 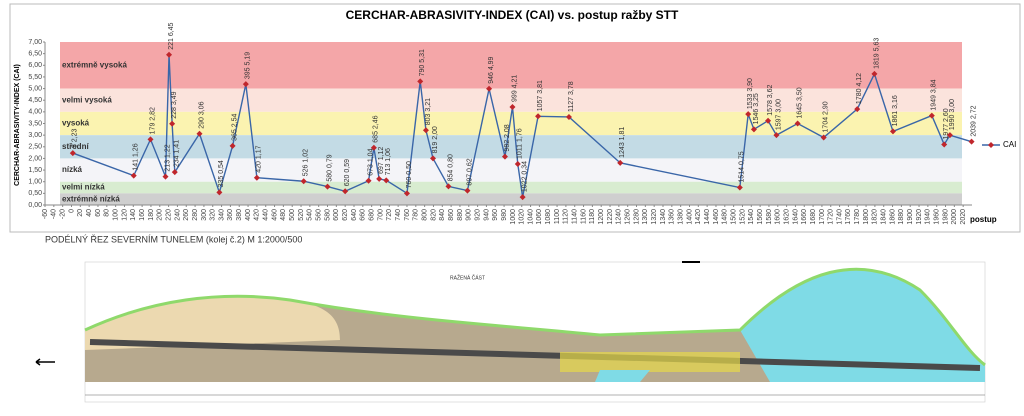 What do you see at coordinates (35, 182) in the screenshot?
I see `y-tick-label: 1,00` at bounding box center [35, 182].